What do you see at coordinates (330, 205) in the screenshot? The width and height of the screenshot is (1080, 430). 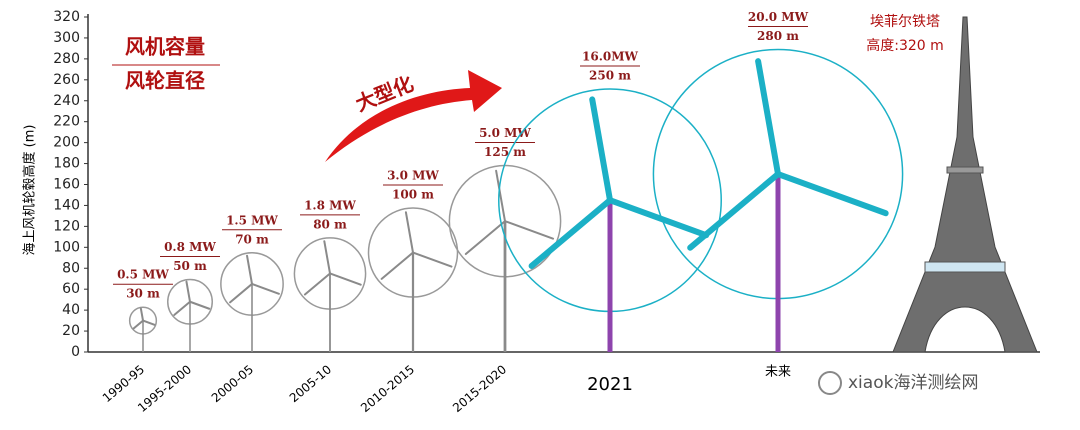 I see `capacity-label: 1.8 MW` at bounding box center [330, 205].